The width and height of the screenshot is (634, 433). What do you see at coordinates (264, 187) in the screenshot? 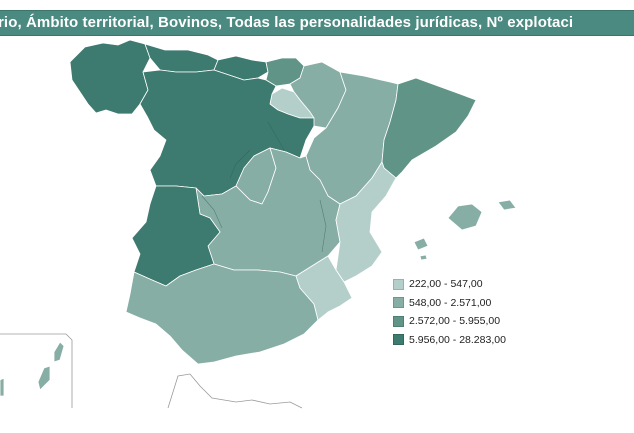
I see `province-lines` at bounding box center [264, 187].